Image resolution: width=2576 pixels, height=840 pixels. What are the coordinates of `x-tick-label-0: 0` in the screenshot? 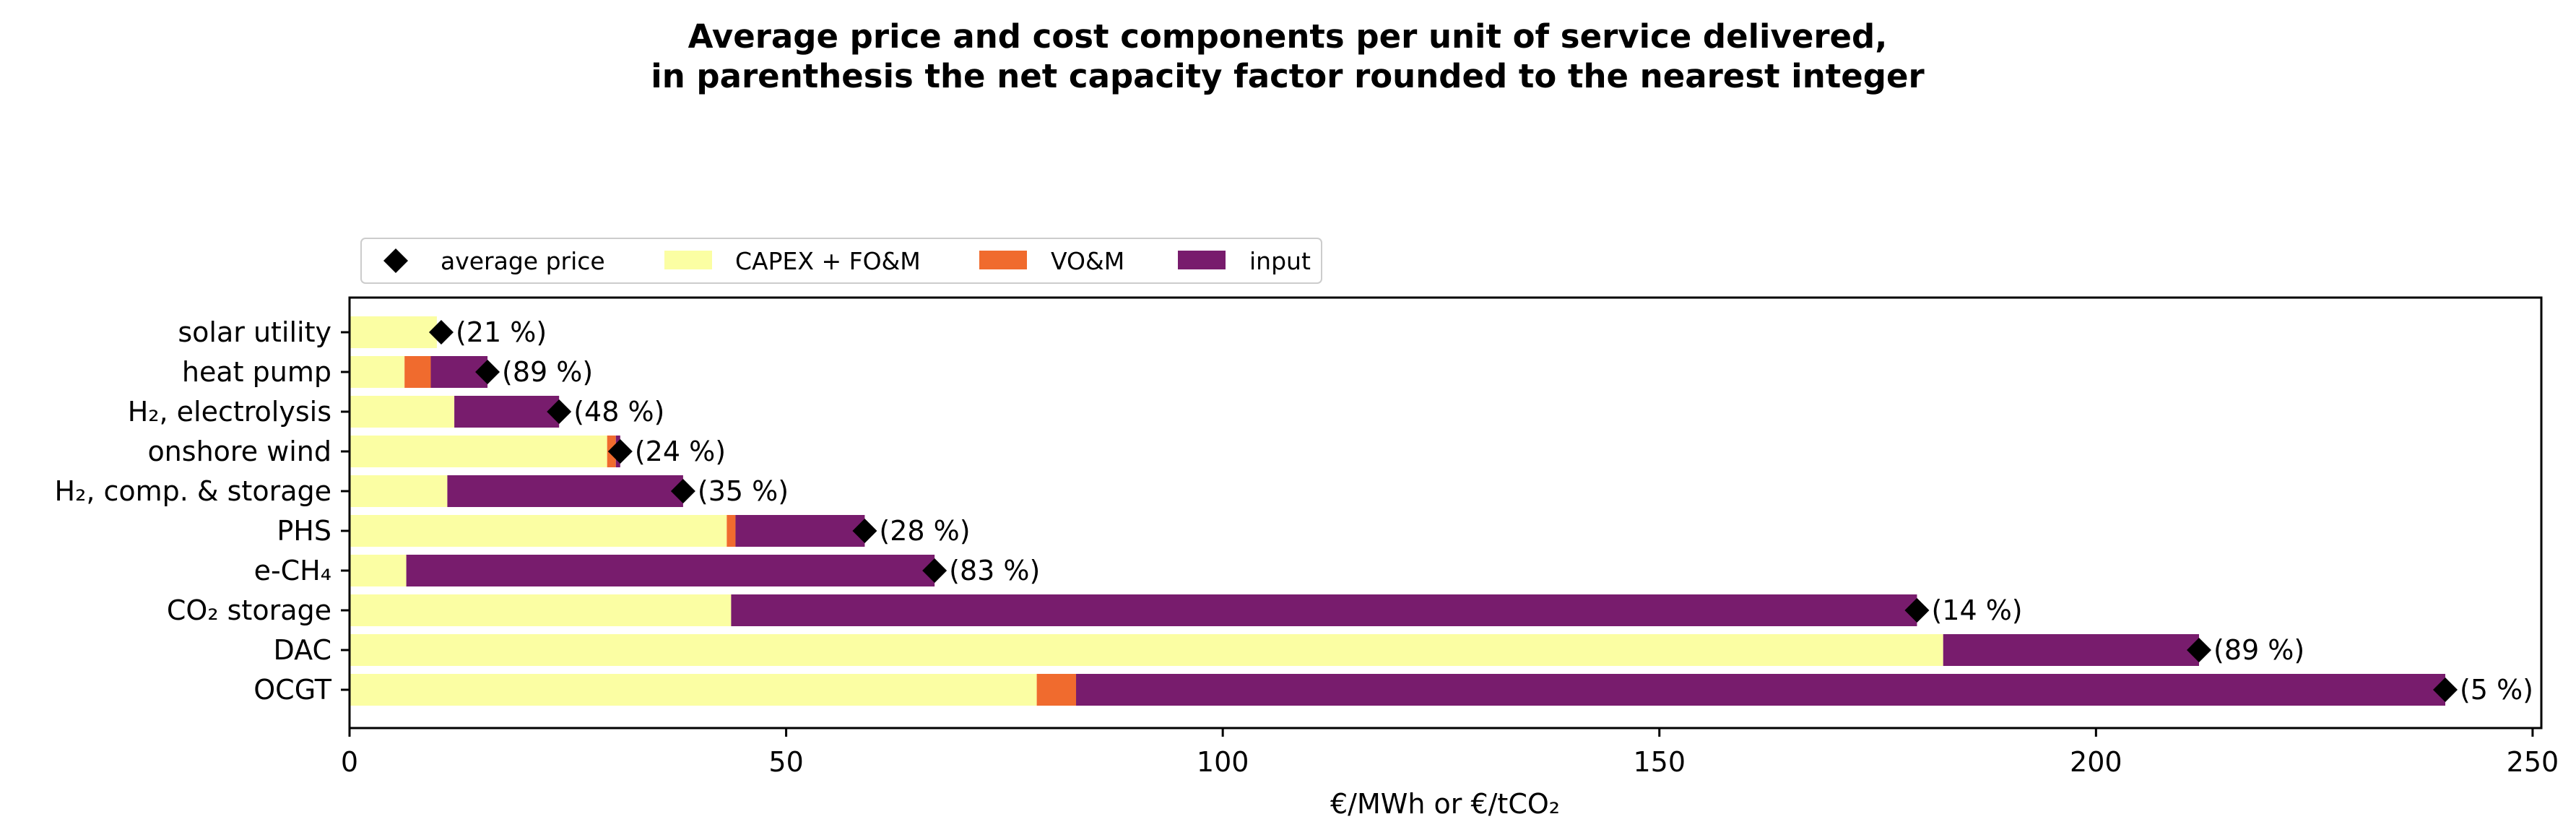 It's located at (349, 762).